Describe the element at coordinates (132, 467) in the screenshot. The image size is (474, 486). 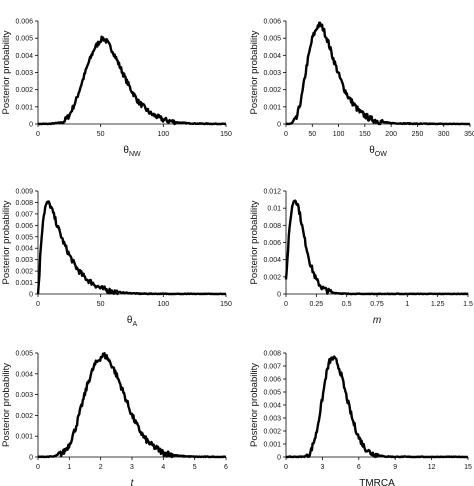
I see `x-tick-label: 3` at that location.